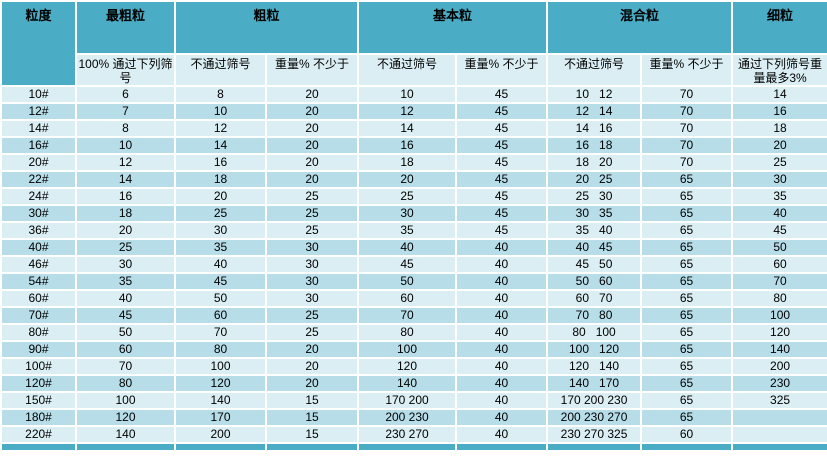 The width and height of the screenshot is (827, 472). What do you see at coordinates (594, 94) in the screenshot?
I see `data-cell: 10 12` at bounding box center [594, 94].